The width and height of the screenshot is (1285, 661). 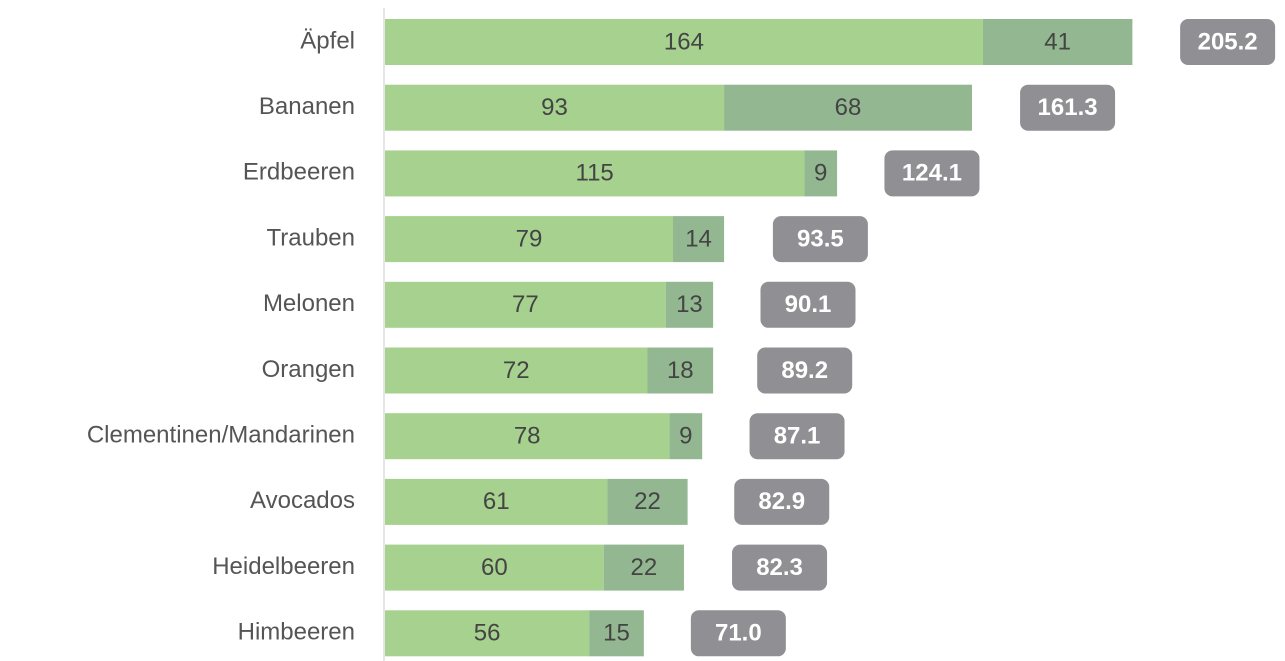 What do you see at coordinates (308, 369) in the screenshot?
I see `category-label: Orangen` at bounding box center [308, 369].